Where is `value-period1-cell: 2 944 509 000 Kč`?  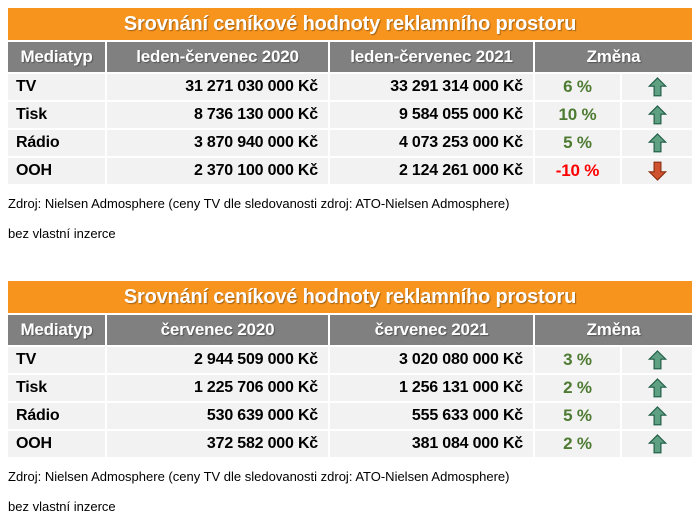
value-period1-cell: 2 944 509 000 Kč is located at coordinates (217, 360).